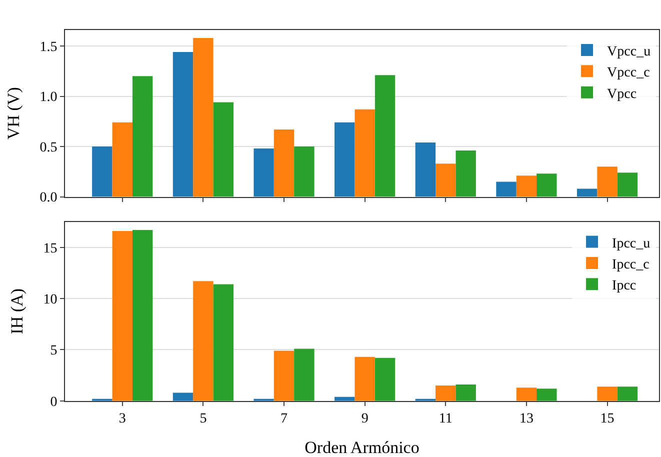 This screenshot has height=457, width=661. What do you see at coordinates (50, 300) in the screenshot?
I see `y-tick-label: 10` at bounding box center [50, 300].